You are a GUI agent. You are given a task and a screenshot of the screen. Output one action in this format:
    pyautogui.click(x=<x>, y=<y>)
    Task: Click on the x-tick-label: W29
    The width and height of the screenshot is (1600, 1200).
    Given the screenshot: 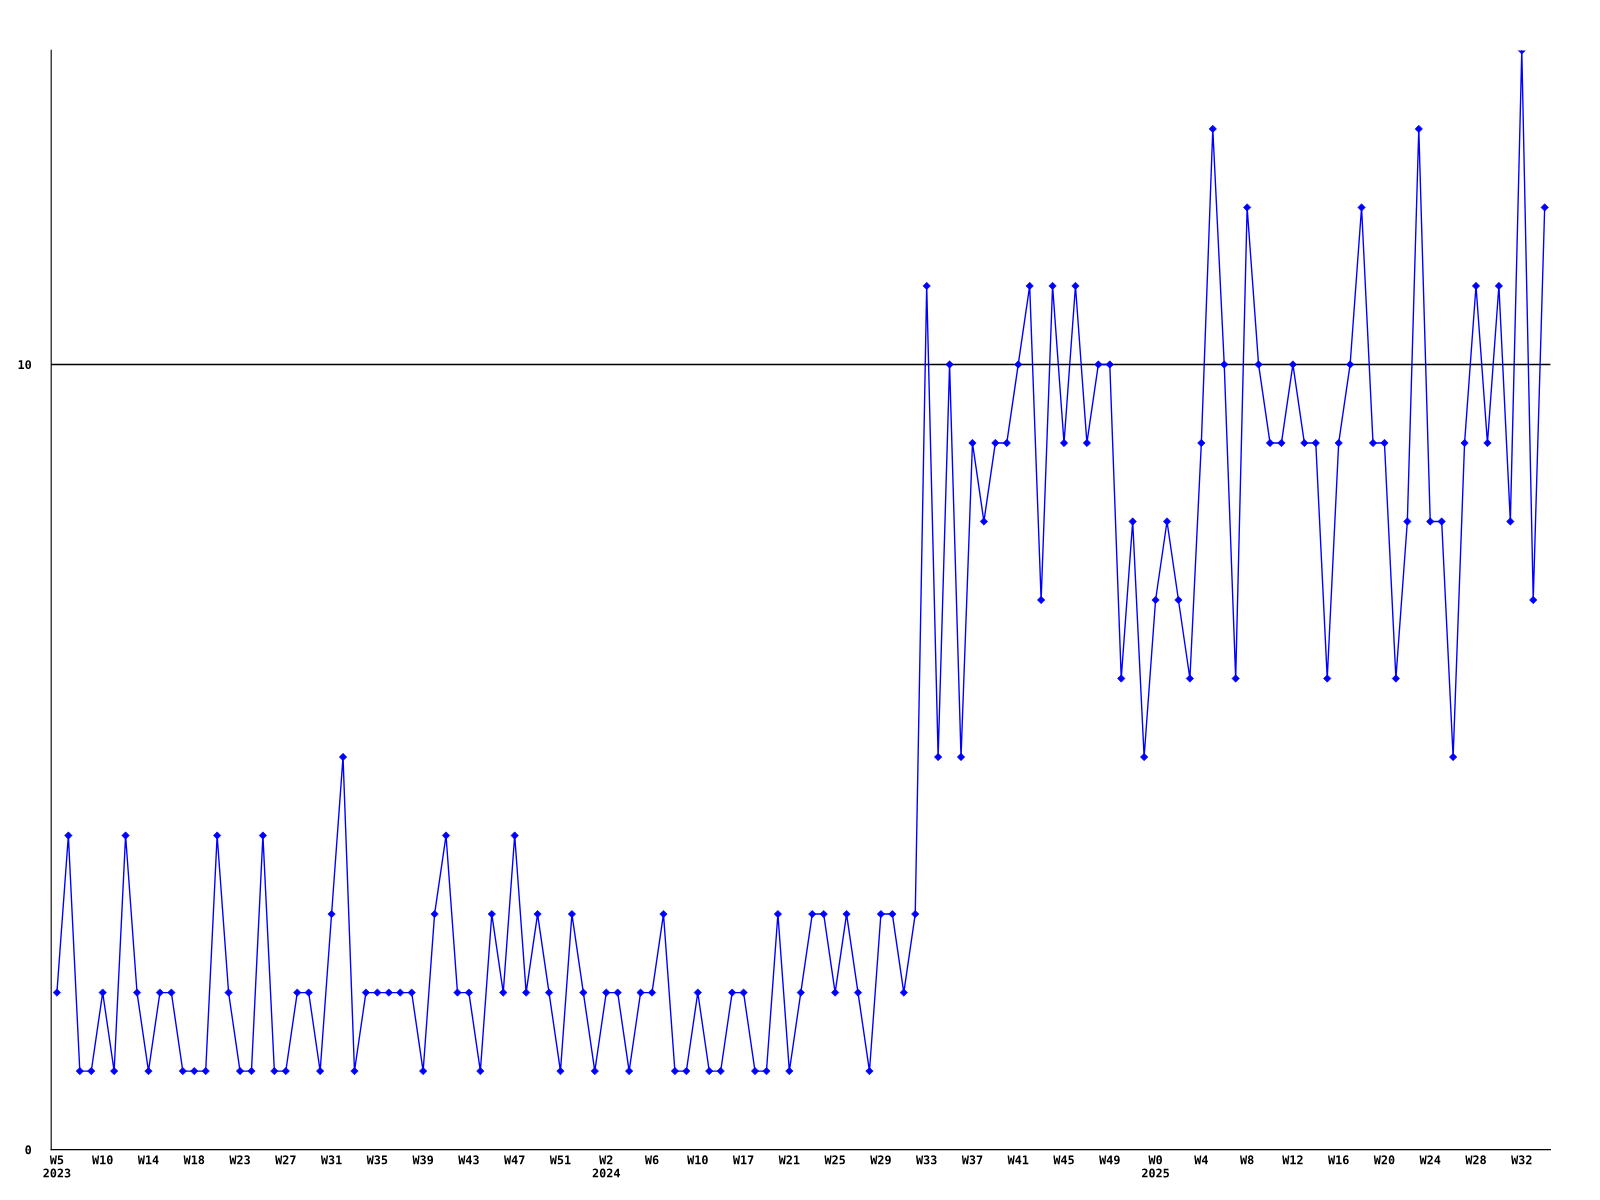 What is the action you would take?
    pyautogui.click(x=880, y=1160)
    